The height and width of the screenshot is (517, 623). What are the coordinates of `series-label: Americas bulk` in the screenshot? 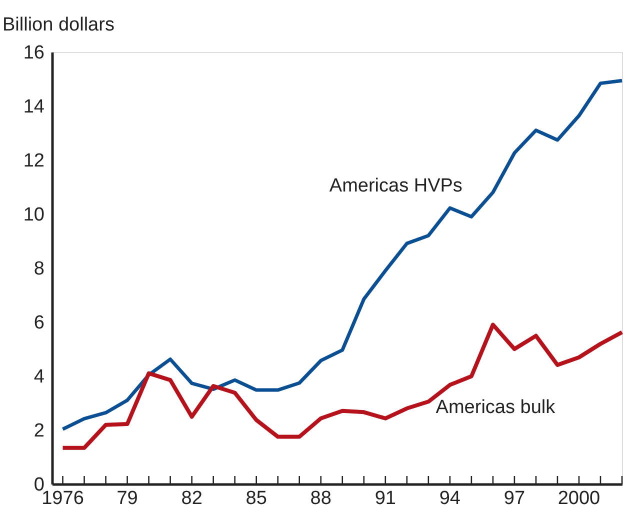 It's located at (496, 407).